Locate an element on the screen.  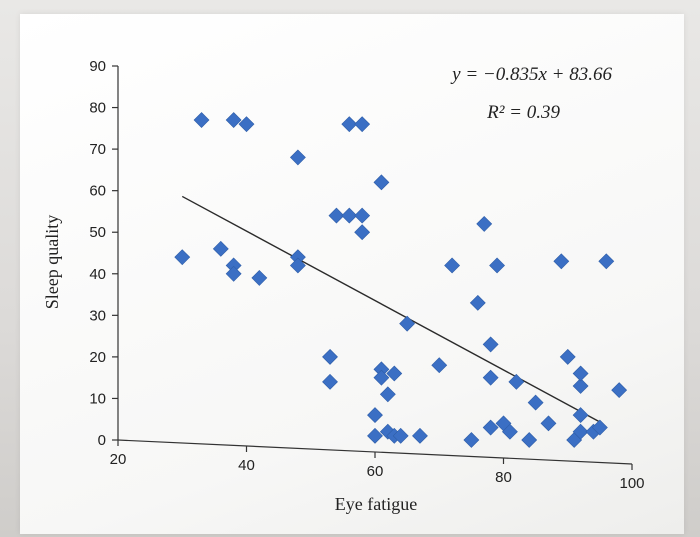
y-tick-label: 10 is located at coordinates (97, 398).